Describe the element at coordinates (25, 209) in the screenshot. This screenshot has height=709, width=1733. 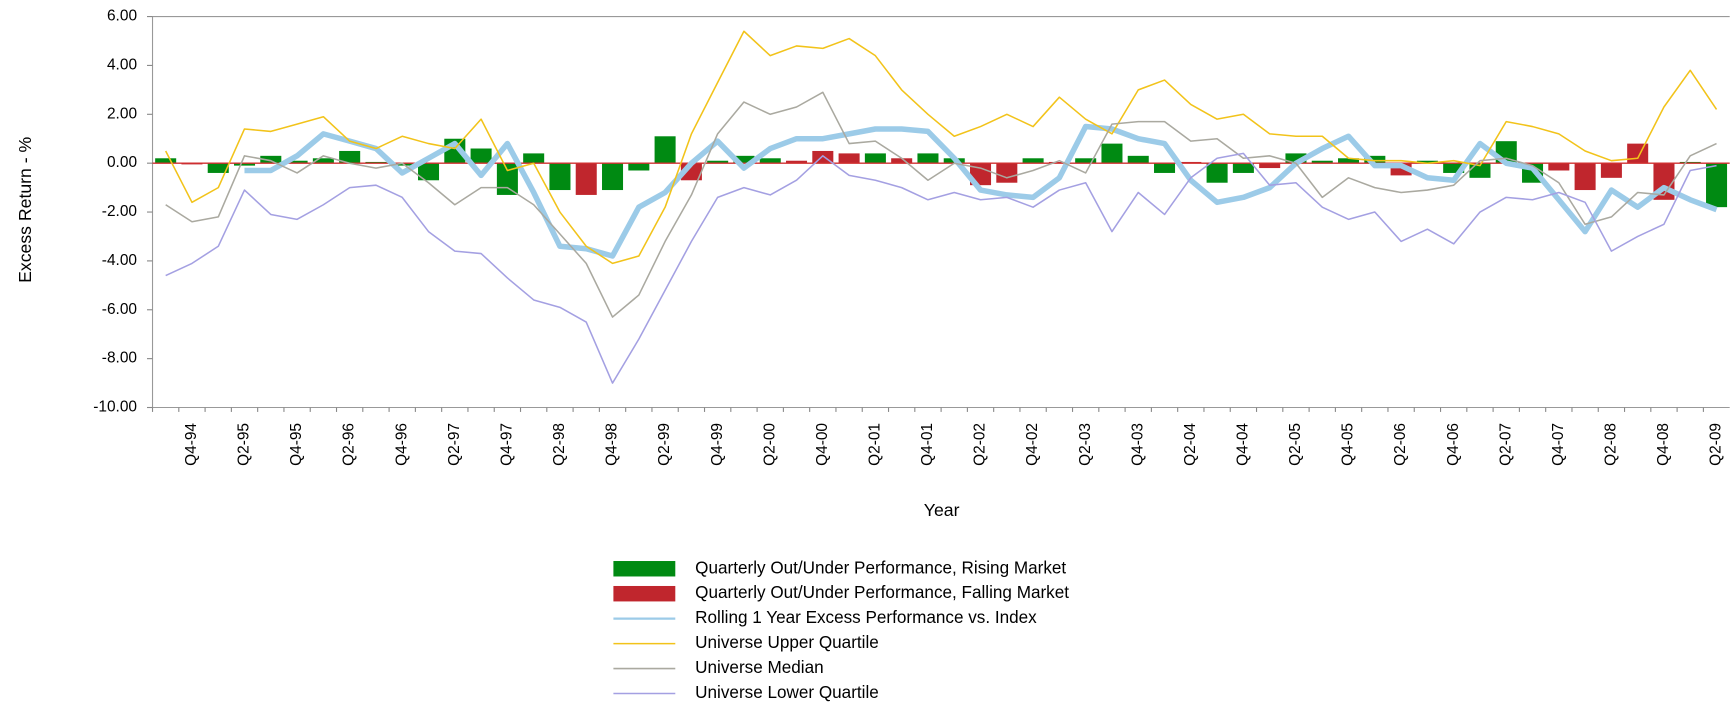
I see `y-axis-title: Excess Return - %` at that location.